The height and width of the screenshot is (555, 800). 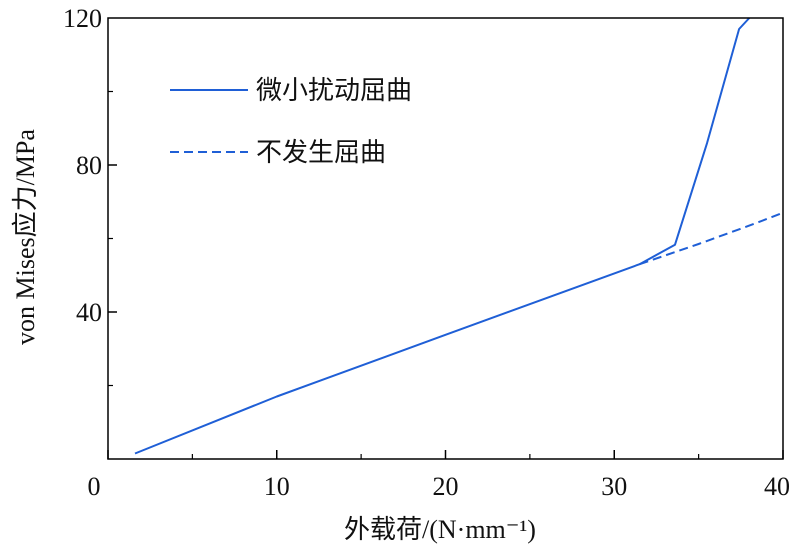 What do you see at coordinates (334, 91) in the screenshot?
I see `legend-label: 微小扰动屈曲` at bounding box center [334, 91].